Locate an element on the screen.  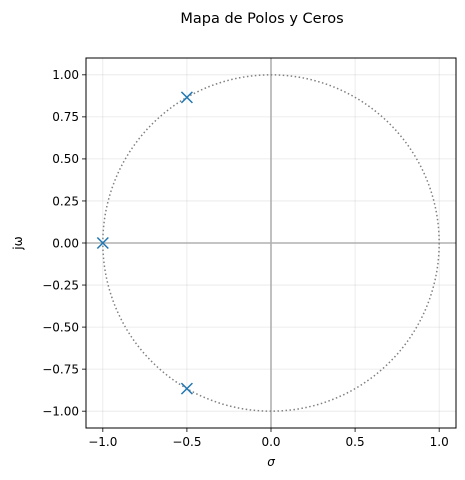
x-tick-label: 1.0 is located at coordinates (439, 442).